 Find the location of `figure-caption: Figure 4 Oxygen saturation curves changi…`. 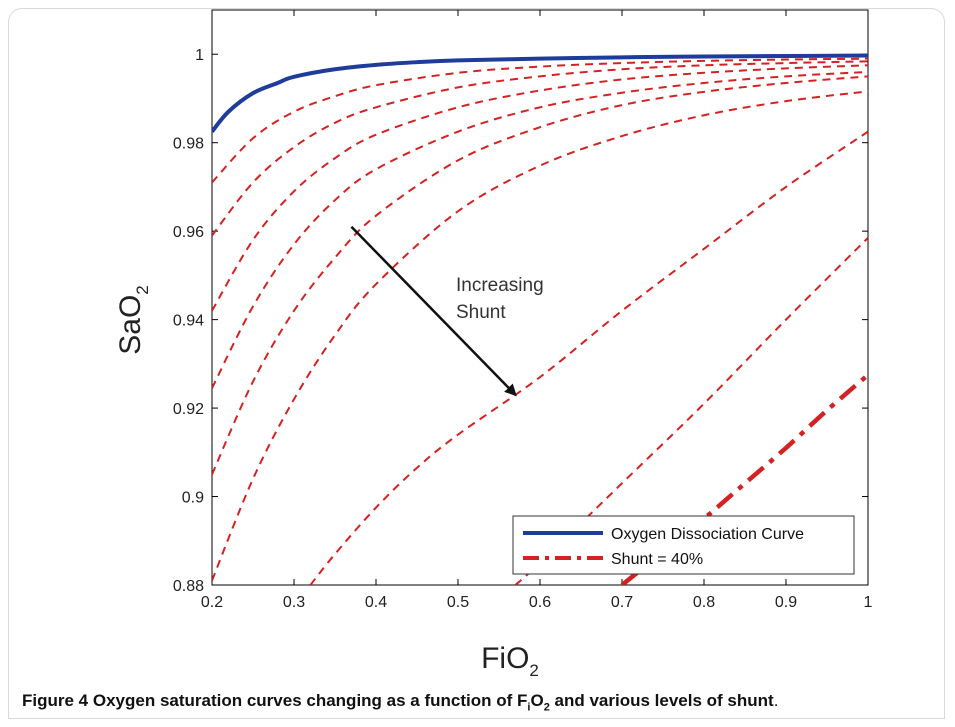

figure-caption: Figure 4 Oxygen saturation curves changi… is located at coordinates (482, 702).